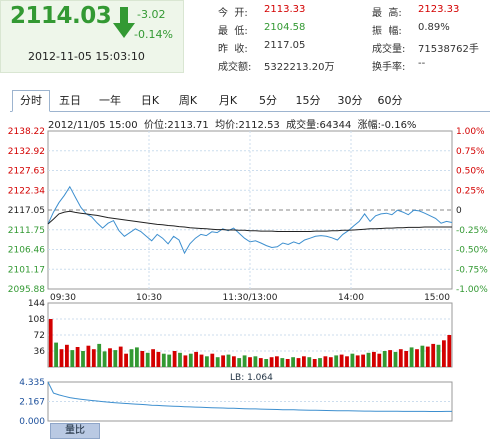  Describe the element at coordinates (31, 101) in the screenshot. I see `tab-intraday: 分时` at that location.